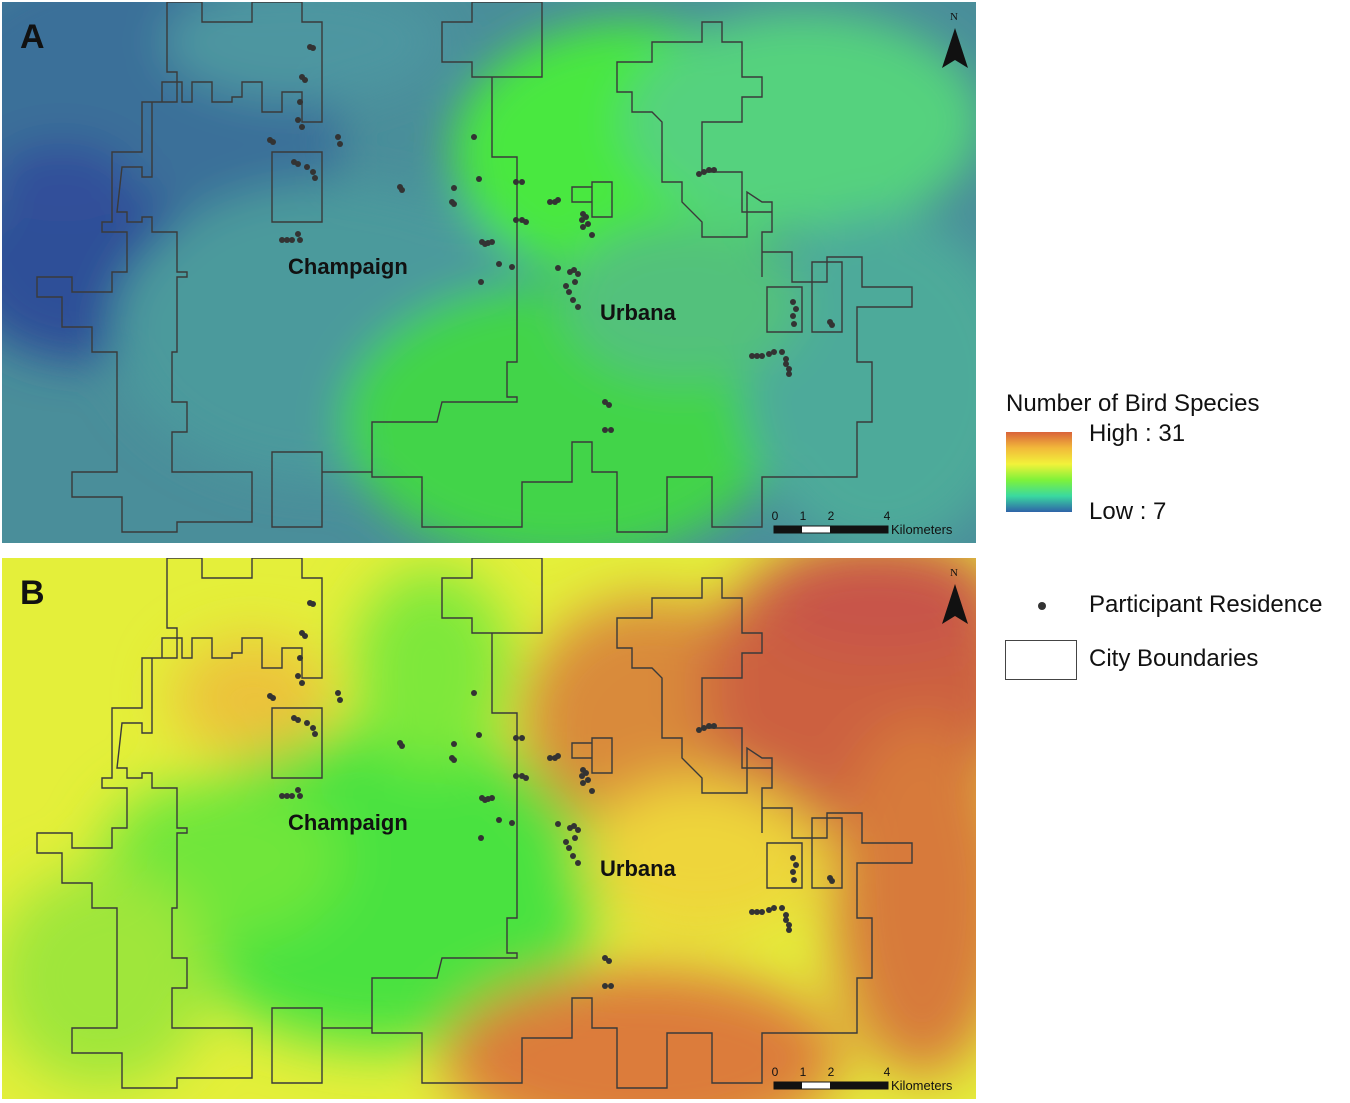  What do you see at coordinates (887, 516) in the screenshot?
I see `svg-text: 4` at bounding box center [887, 516].